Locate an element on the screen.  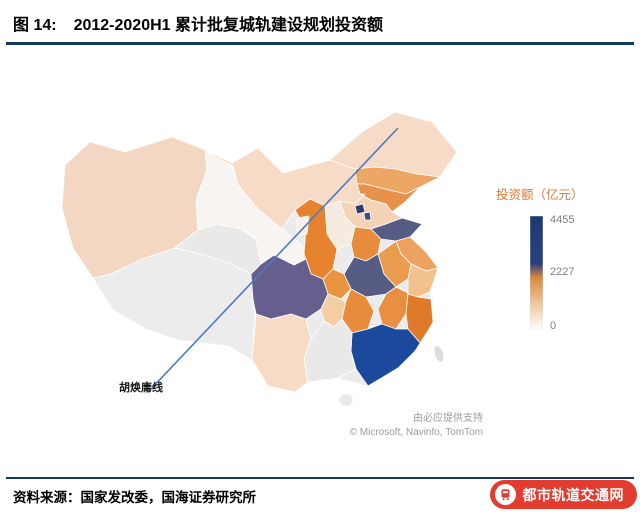
region-ningxia is located at coordinates (303, 225).